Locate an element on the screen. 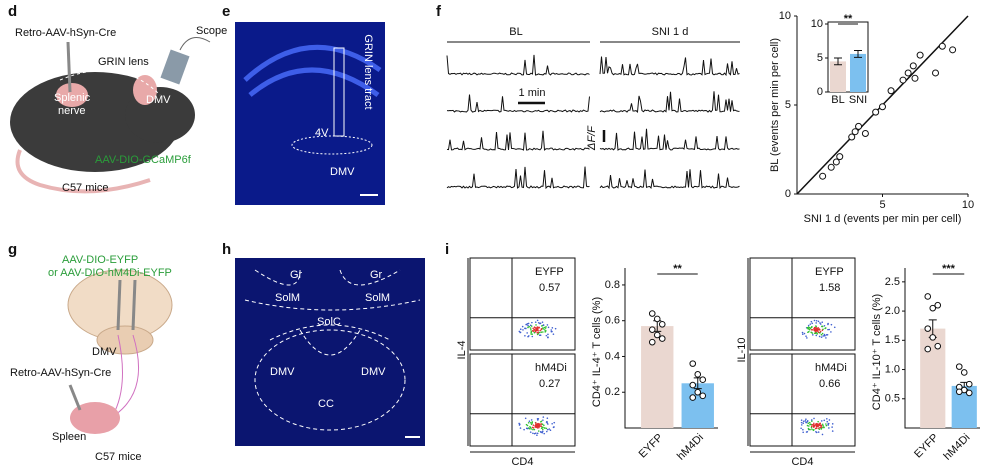 This screenshot has height=471, width=989. nerve-label: Splenic is located at coordinates (72, 98).